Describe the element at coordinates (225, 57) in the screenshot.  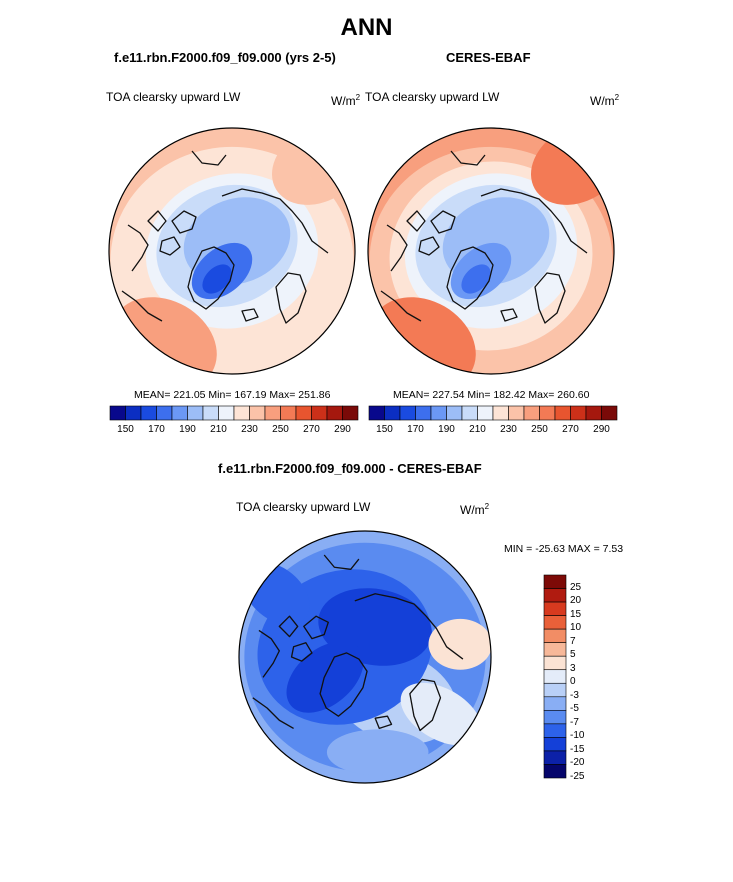
I see `model-panel-title: f.e11.rbn.F2000.f09_f09.000 (yrs 2-5)` at that location.